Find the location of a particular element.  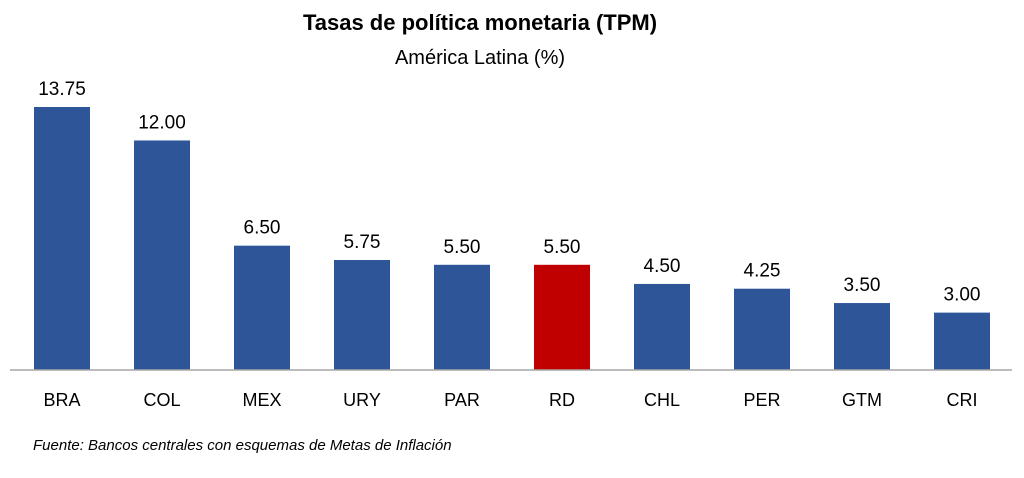

value-label-ury: 5.75 is located at coordinates (362, 242).